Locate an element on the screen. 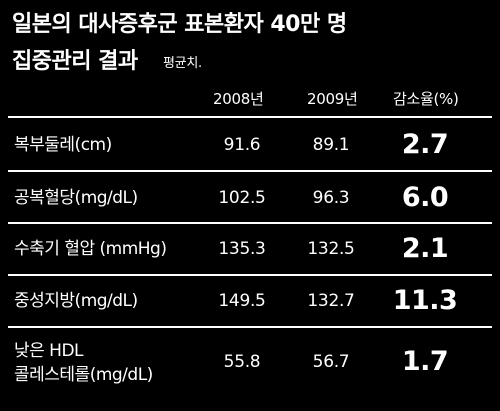 This screenshot has width=500, height=411. value-2008: 55.8 is located at coordinates (242, 362).